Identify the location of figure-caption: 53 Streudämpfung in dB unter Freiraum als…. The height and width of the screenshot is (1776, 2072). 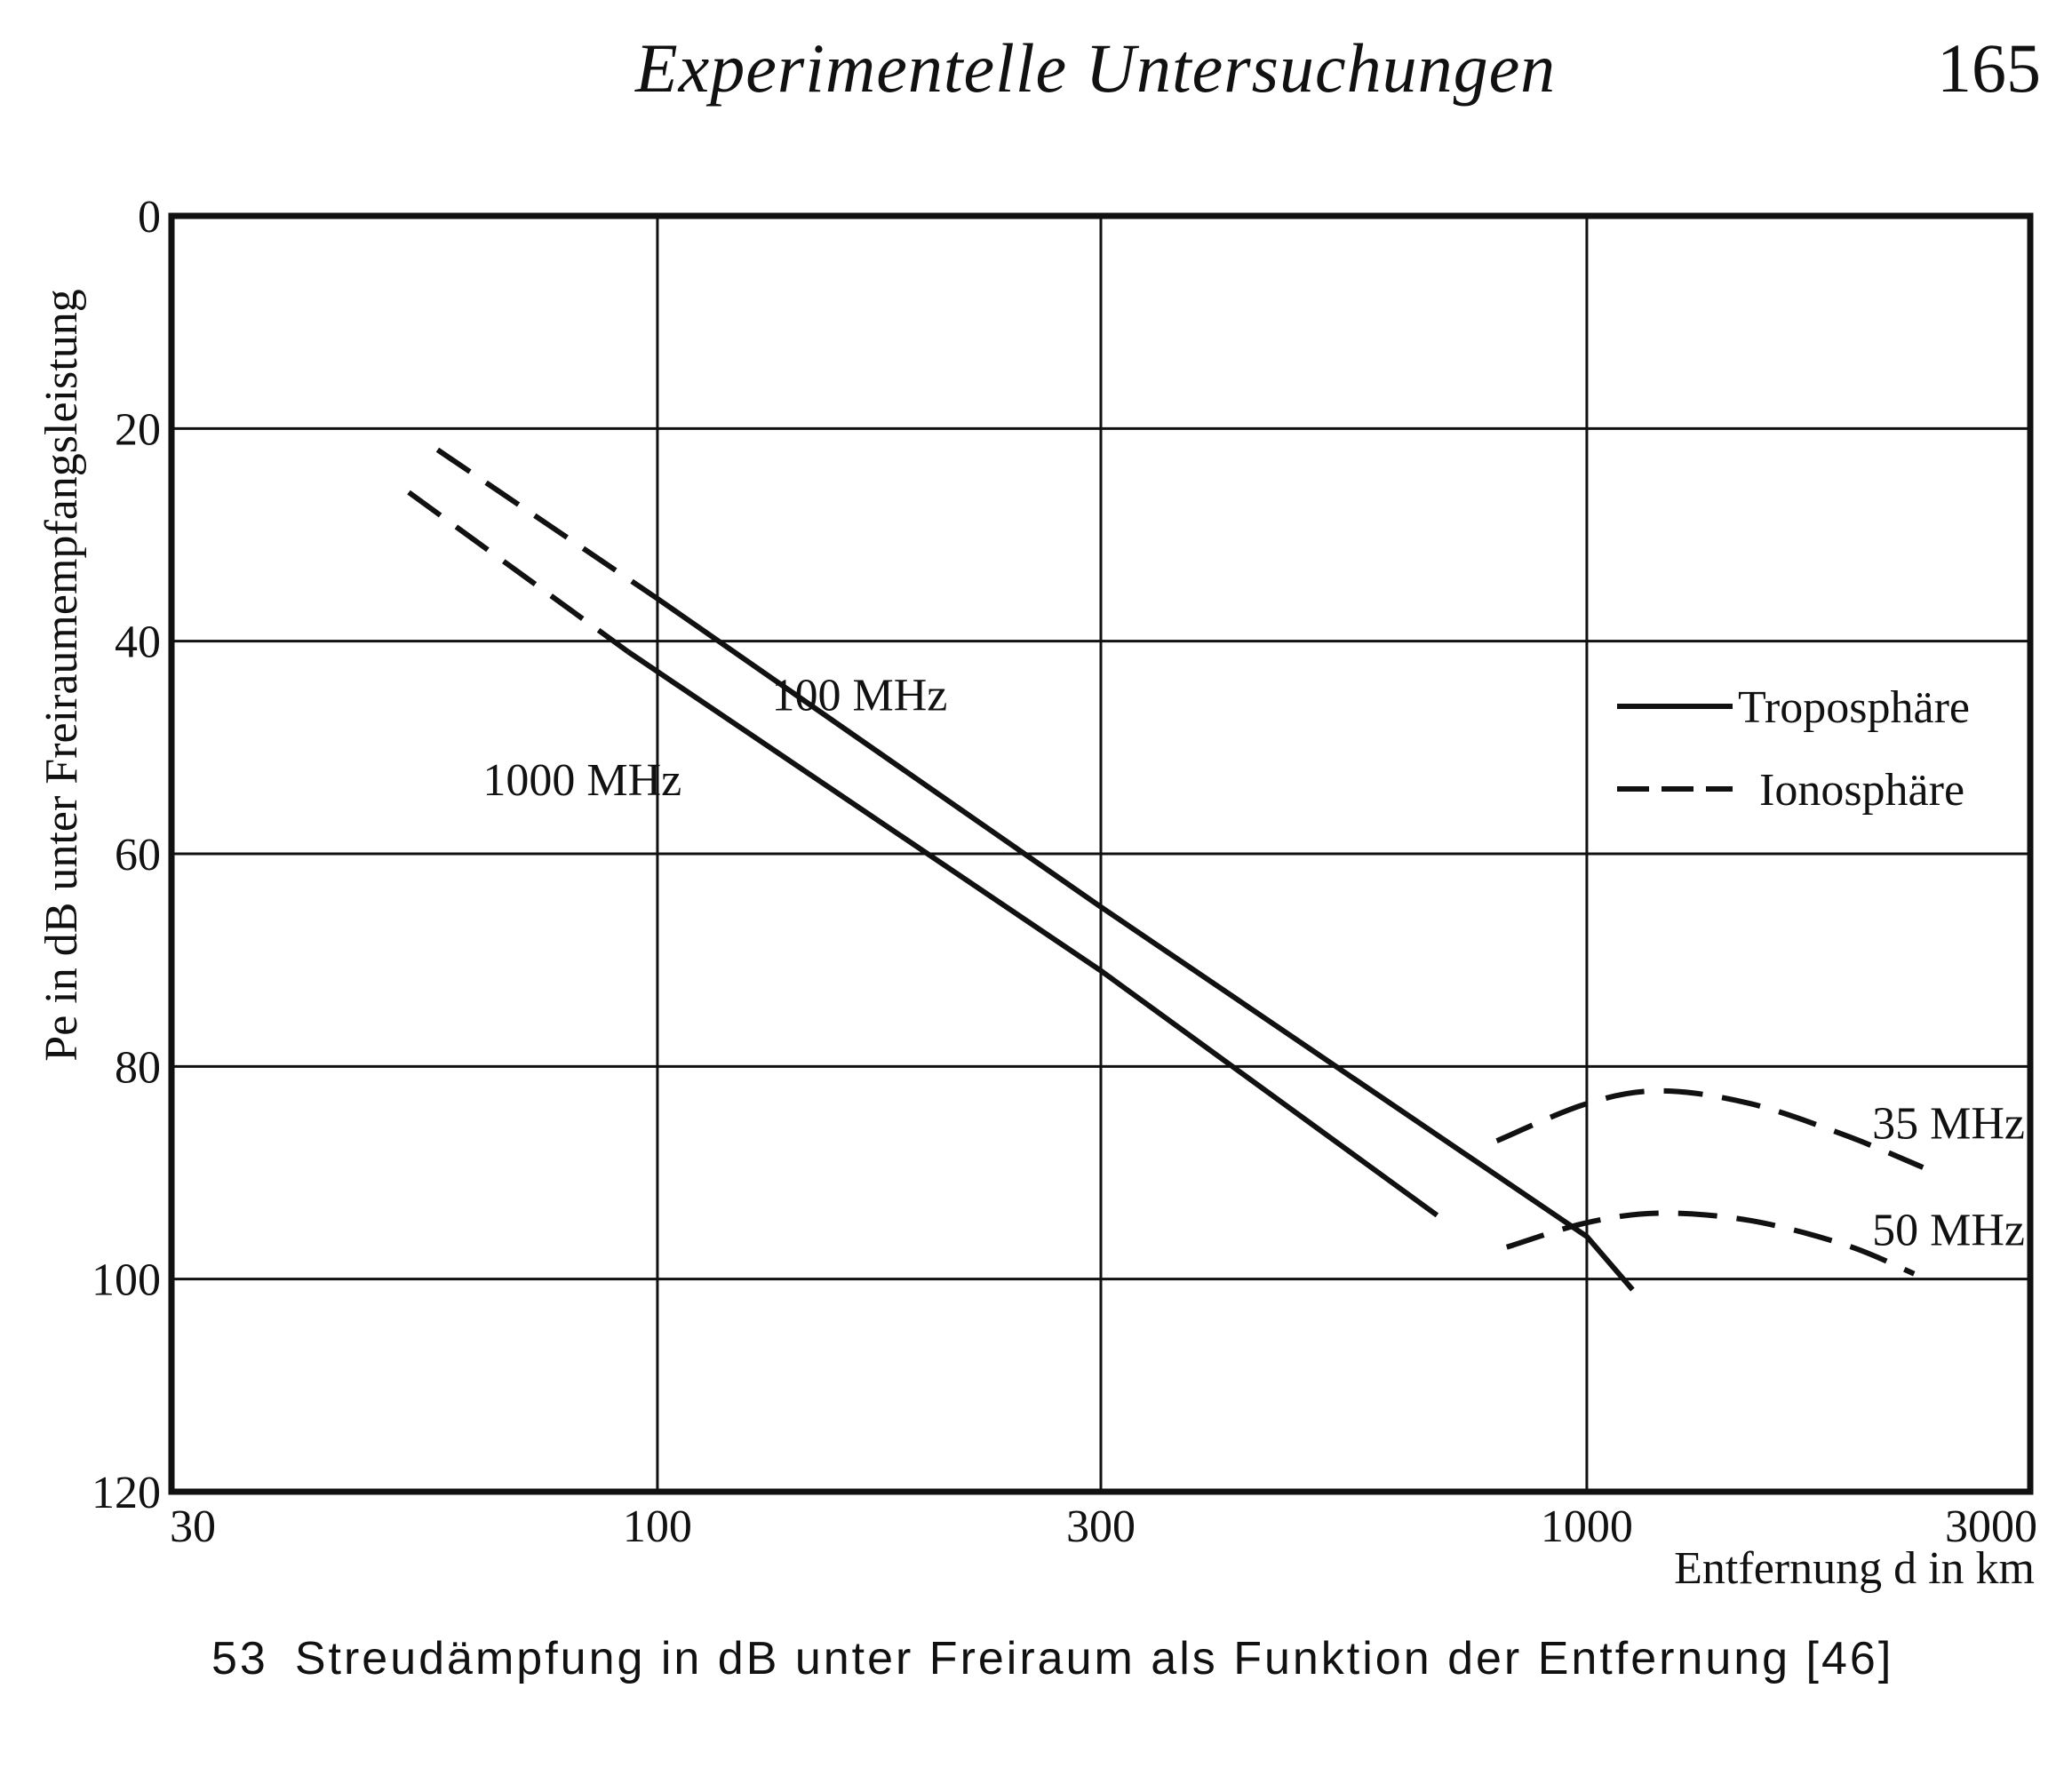
(1126, 1658).